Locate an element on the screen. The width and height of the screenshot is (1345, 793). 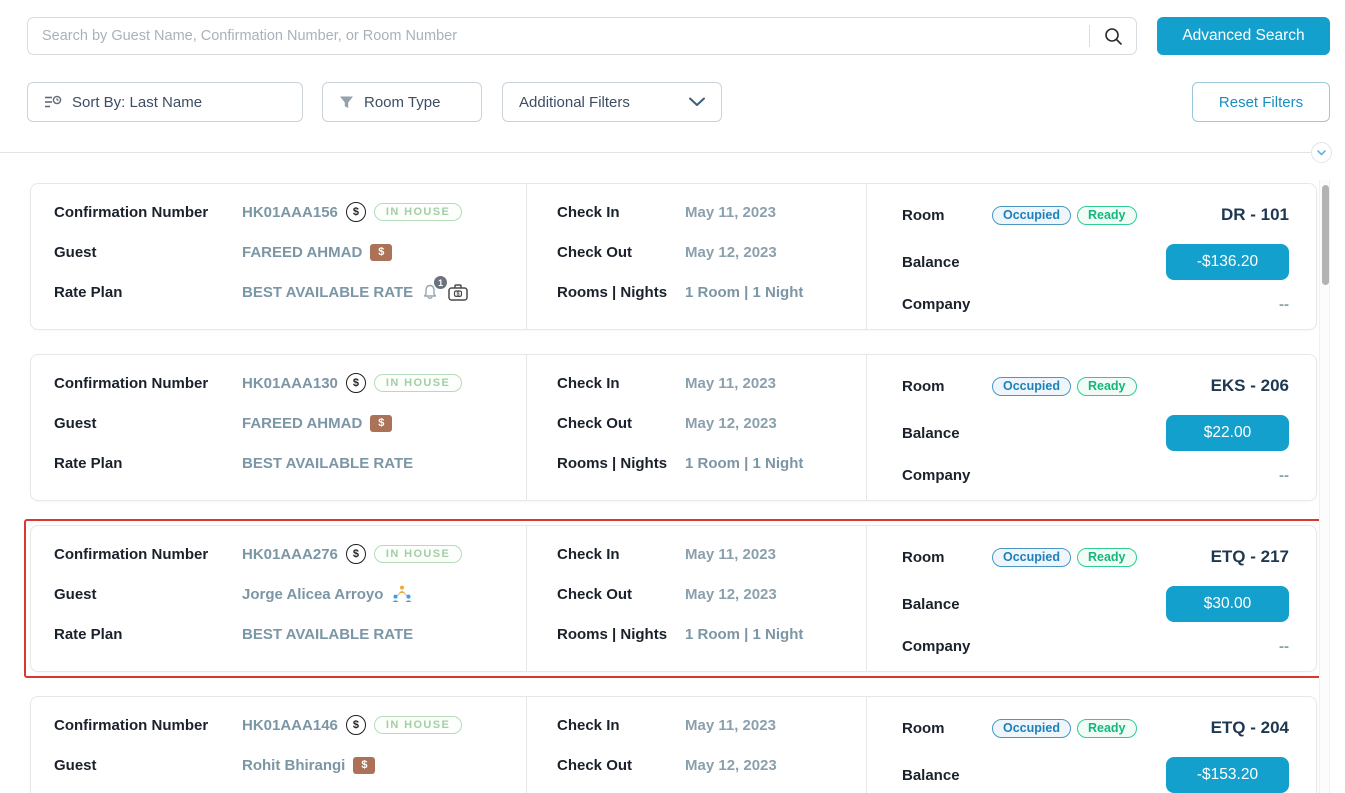
confirmation-number: HK01AAA146 is located at coordinates (290, 725).